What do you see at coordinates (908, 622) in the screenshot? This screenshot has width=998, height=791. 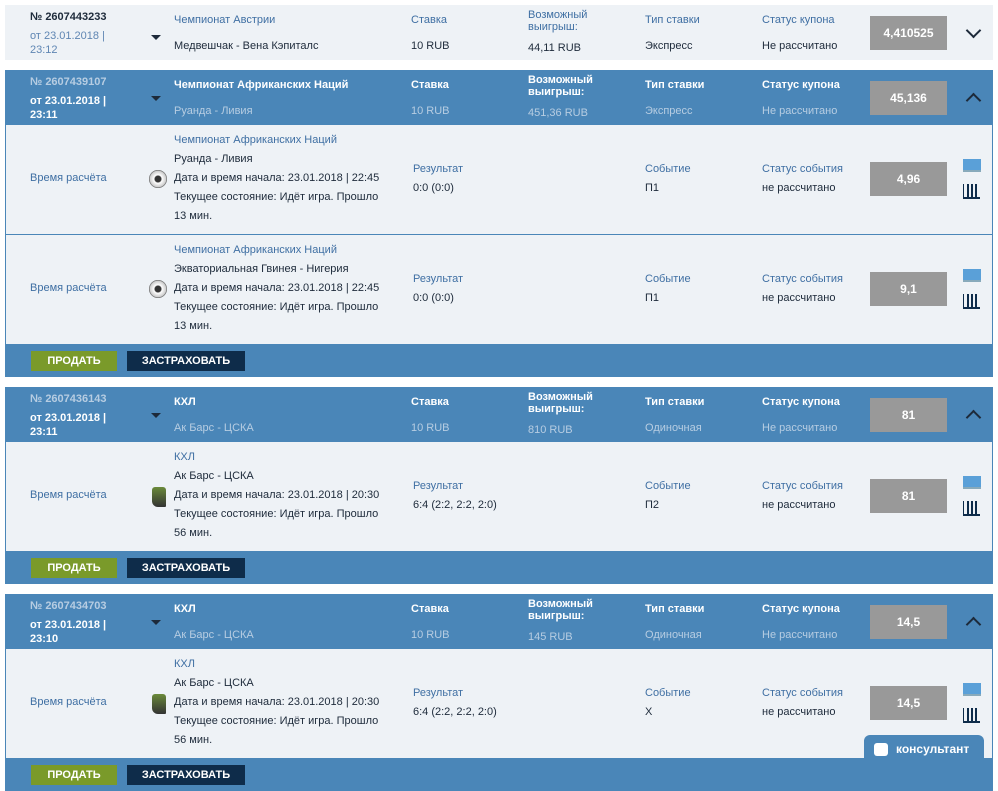 I see `coupon-coefficient: 14,5` at bounding box center [908, 622].